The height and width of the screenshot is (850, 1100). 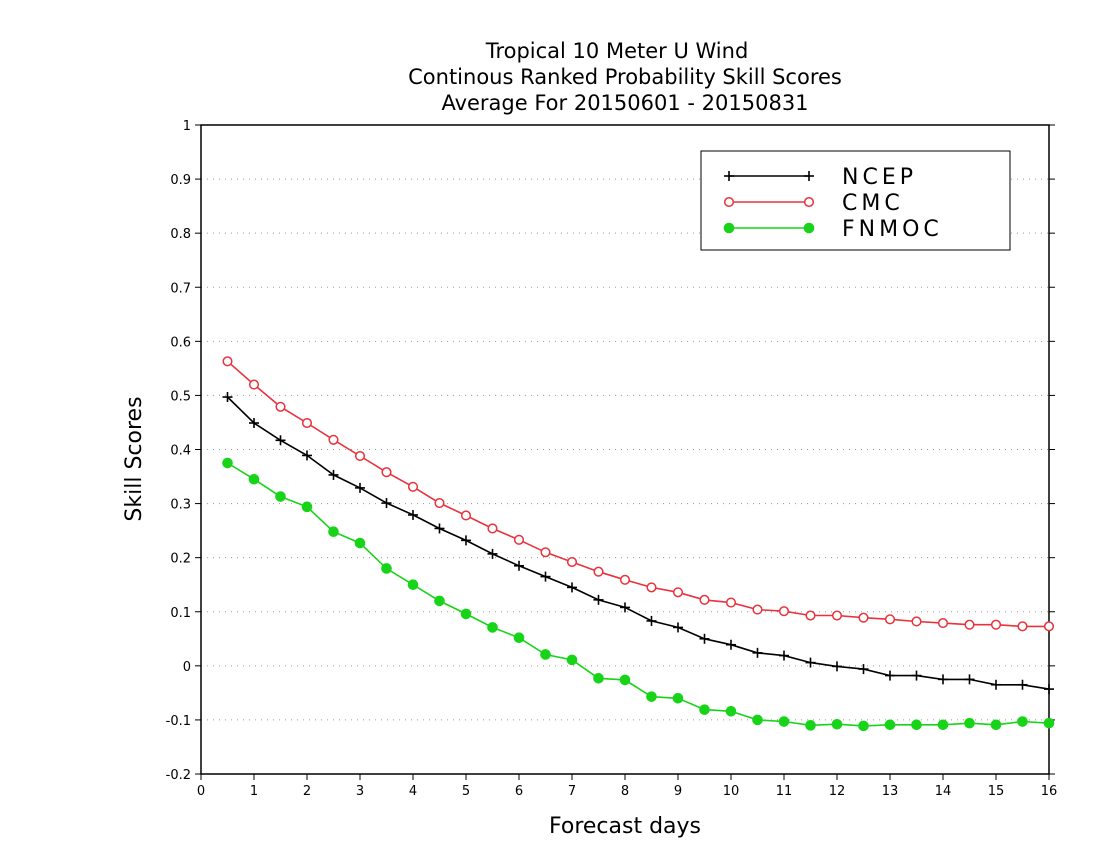 I want to click on y-tick-label: 0, so click(x=187, y=667).